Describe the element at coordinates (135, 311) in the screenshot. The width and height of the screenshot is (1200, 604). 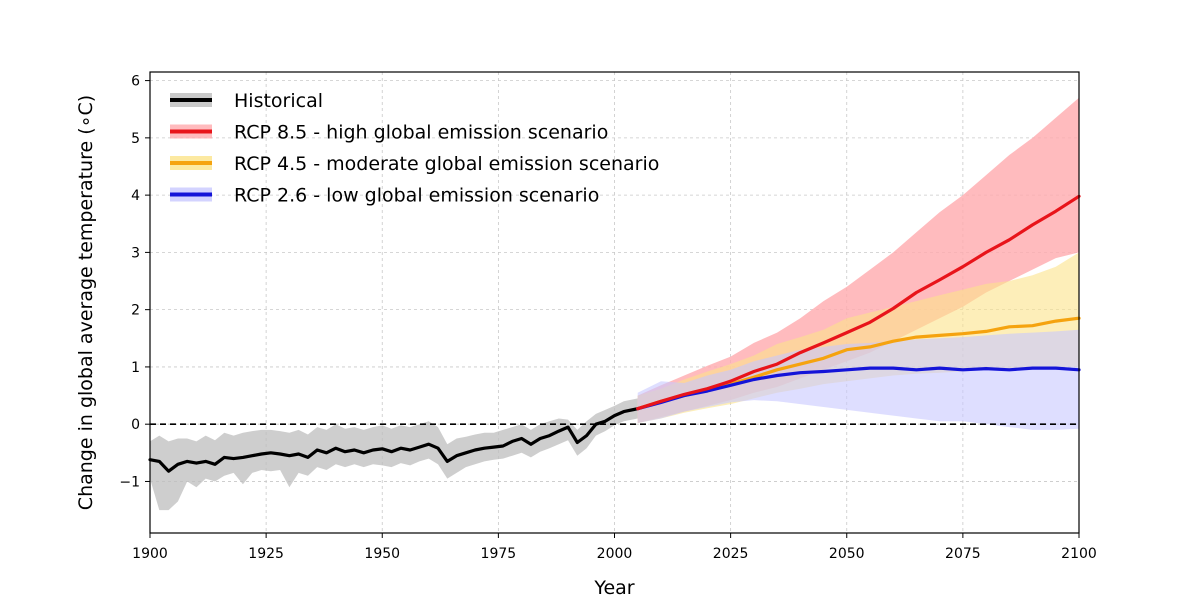
I see `y-tick-label: 2` at that location.